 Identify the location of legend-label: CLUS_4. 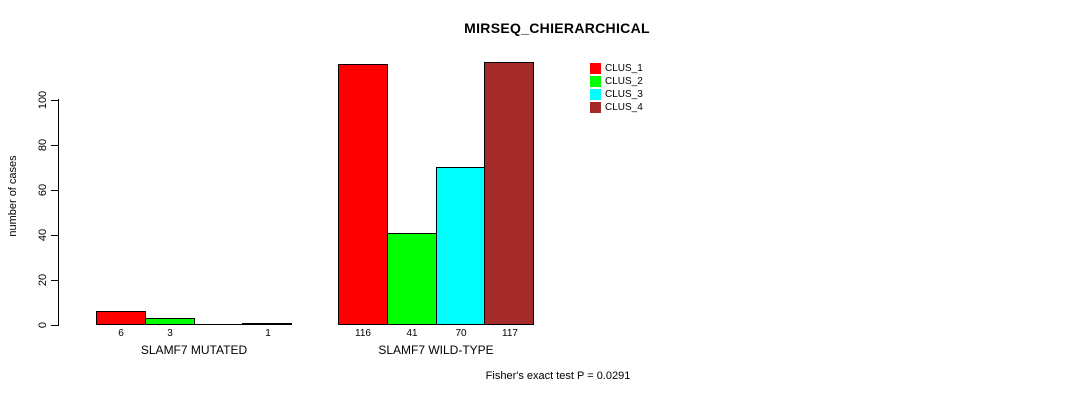
(624, 107).